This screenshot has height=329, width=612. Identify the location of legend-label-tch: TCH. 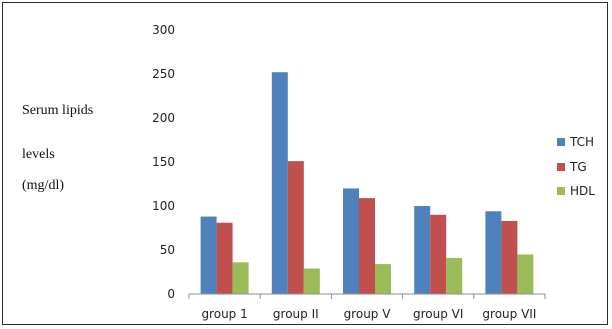
(581, 142).